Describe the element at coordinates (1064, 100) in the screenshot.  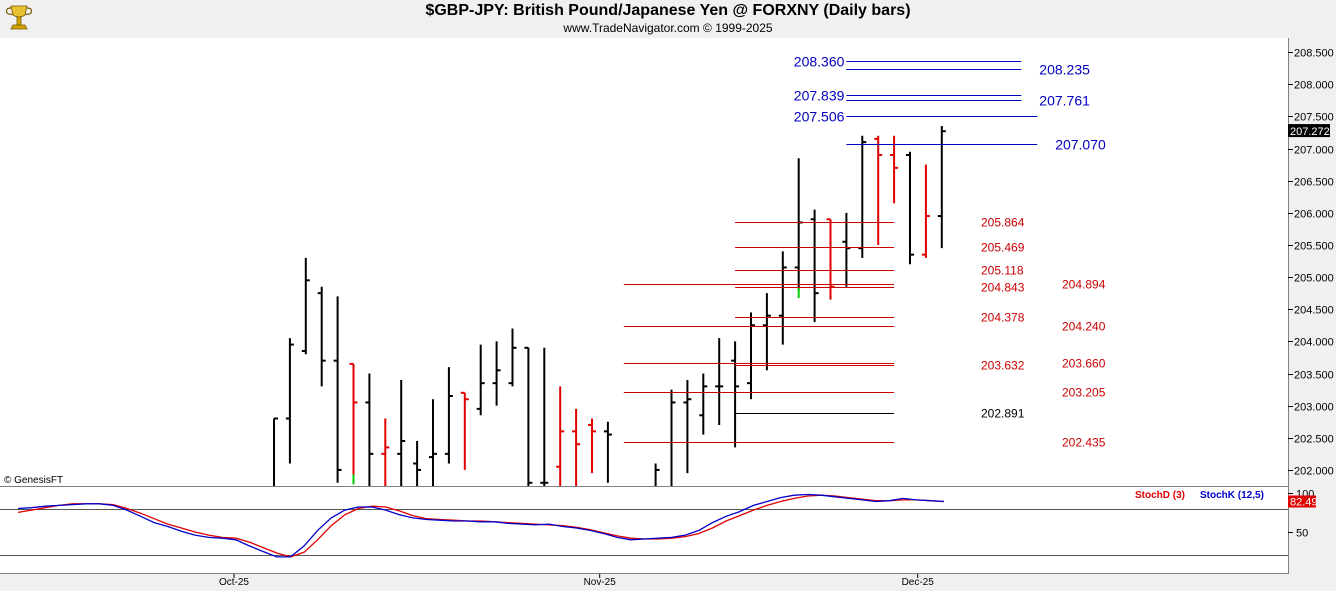
I see `level-label: 207.761` at that location.